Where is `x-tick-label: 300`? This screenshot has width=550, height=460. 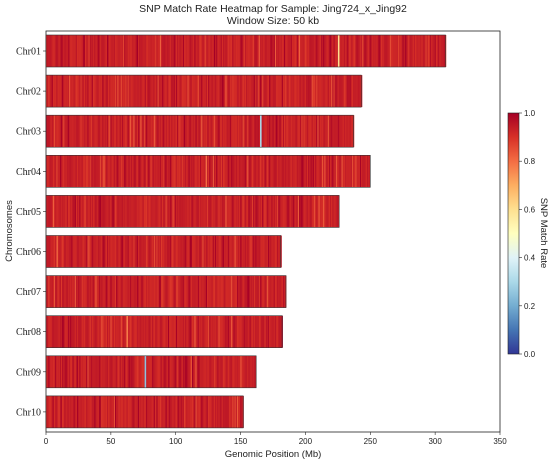 x-tick-label: 300 is located at coordinates (435, 441).